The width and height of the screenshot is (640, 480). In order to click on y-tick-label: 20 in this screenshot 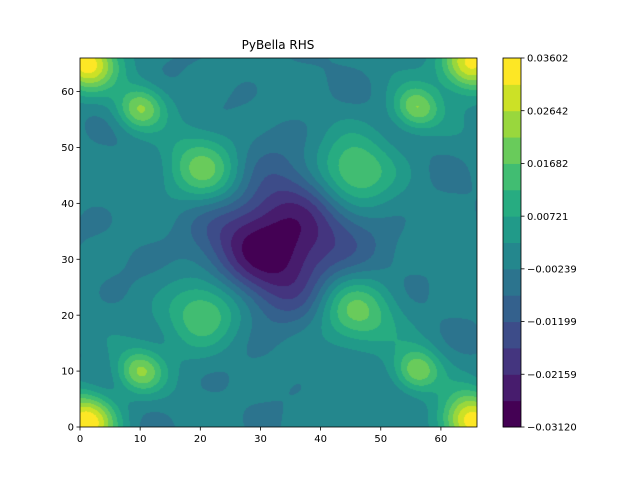, I will do `click(67, 316)`.